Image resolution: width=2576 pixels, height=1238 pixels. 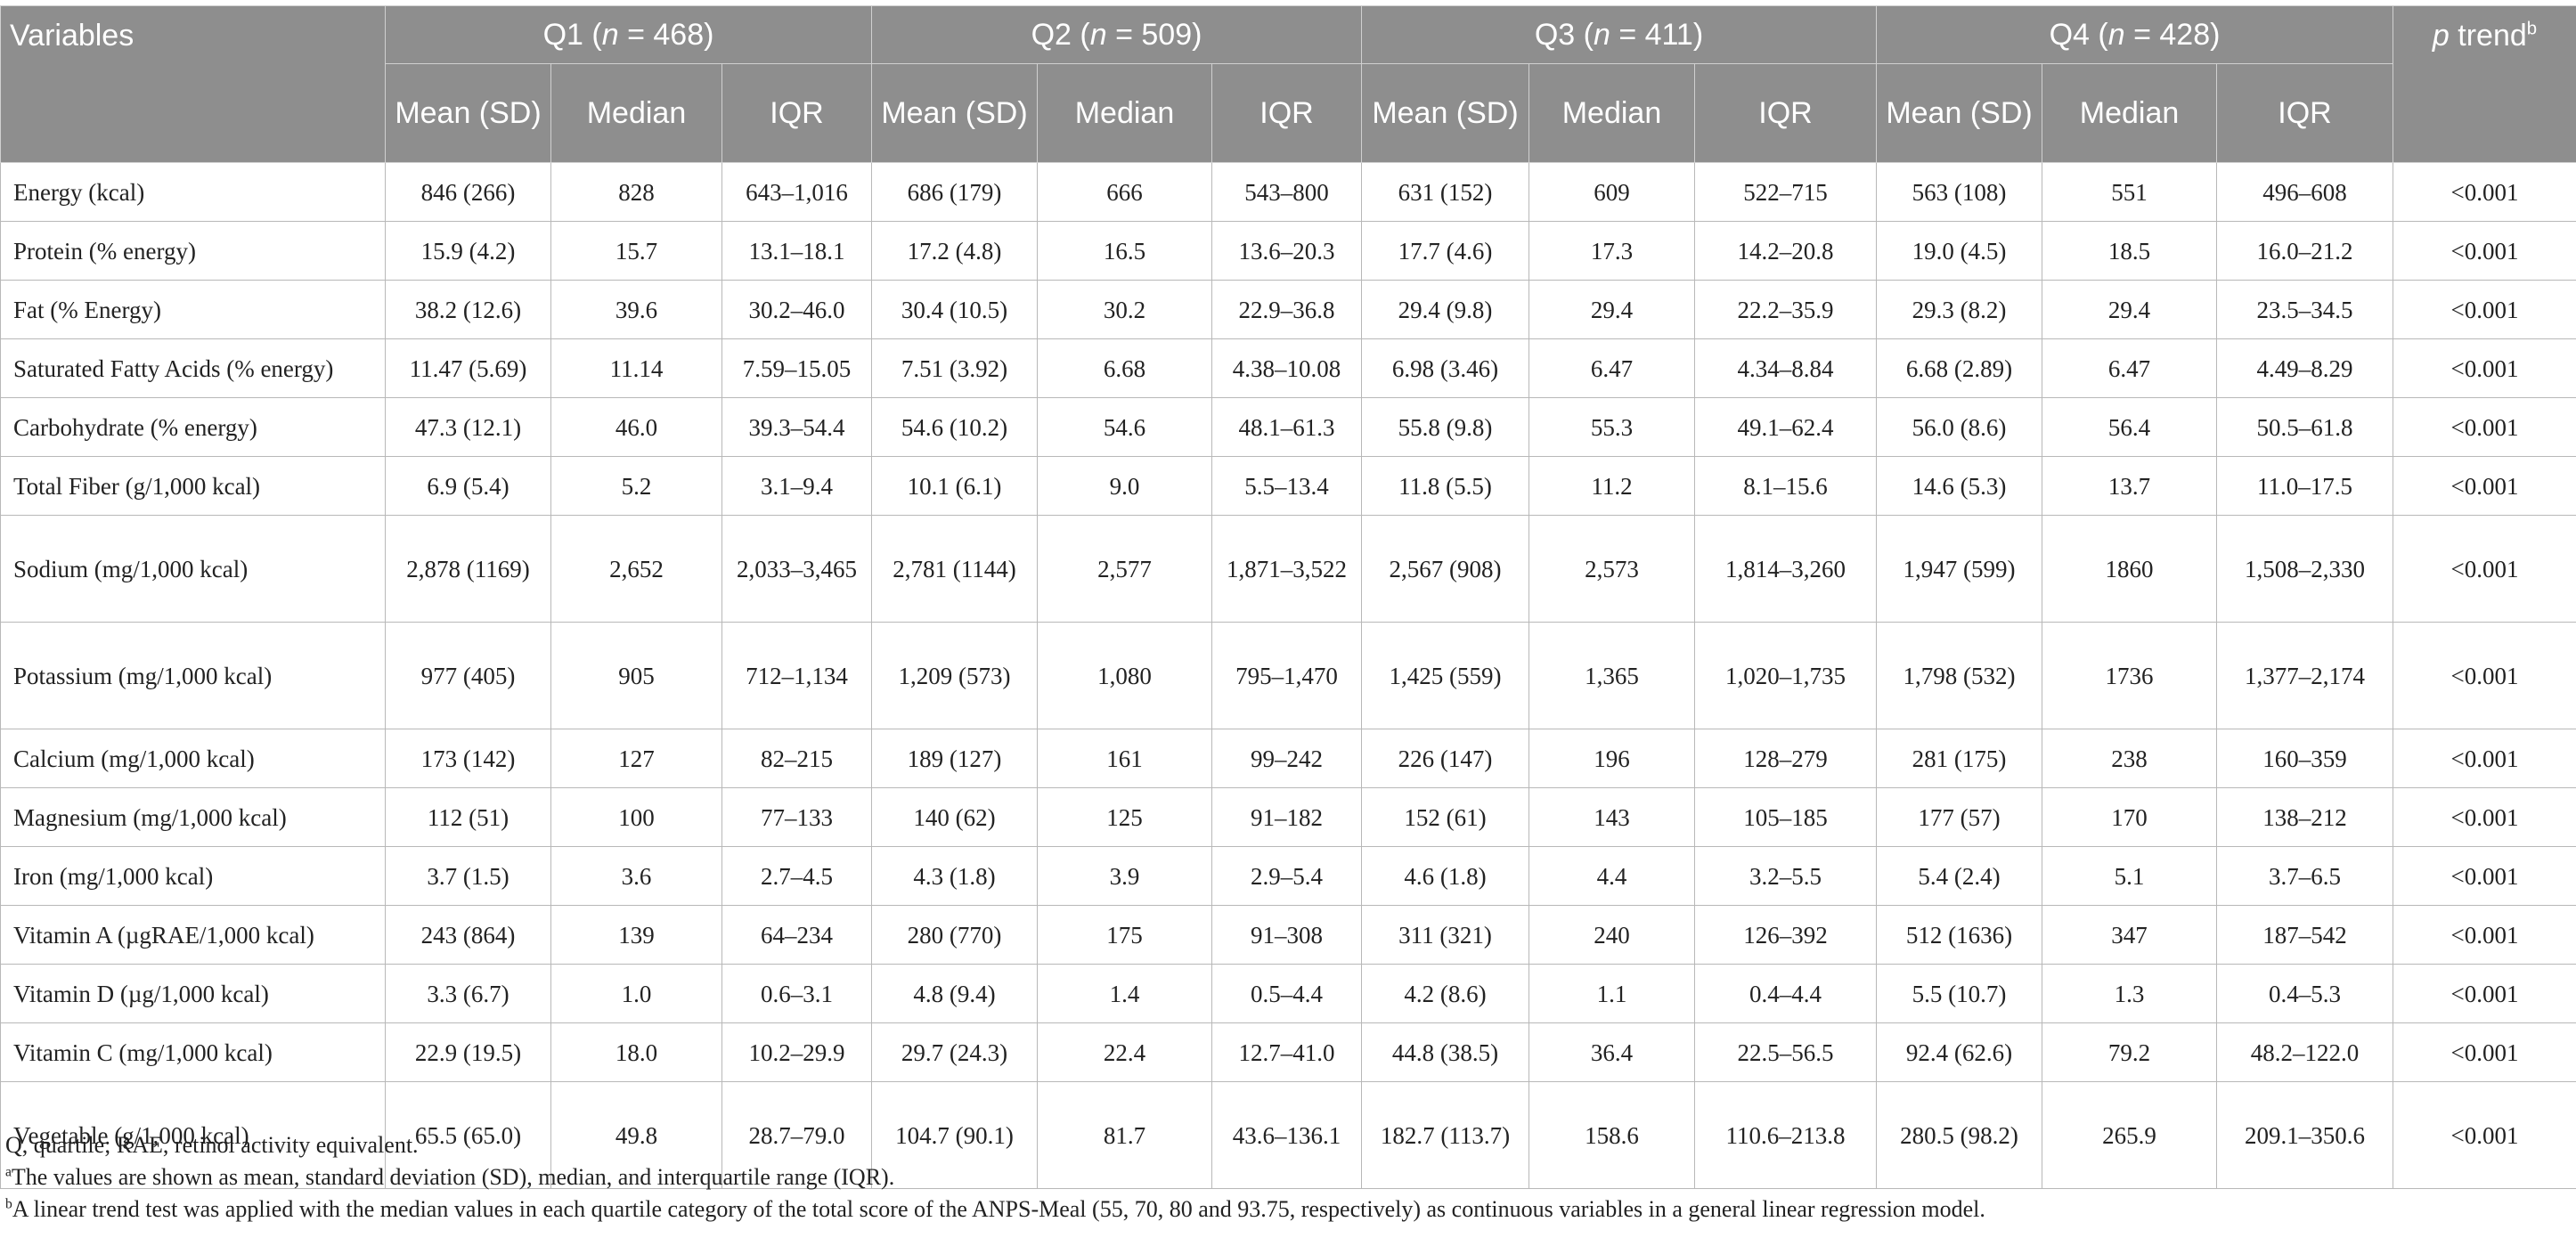 I want to click on table-cell: 3.7–6.5, so click(x=2305, y=876).